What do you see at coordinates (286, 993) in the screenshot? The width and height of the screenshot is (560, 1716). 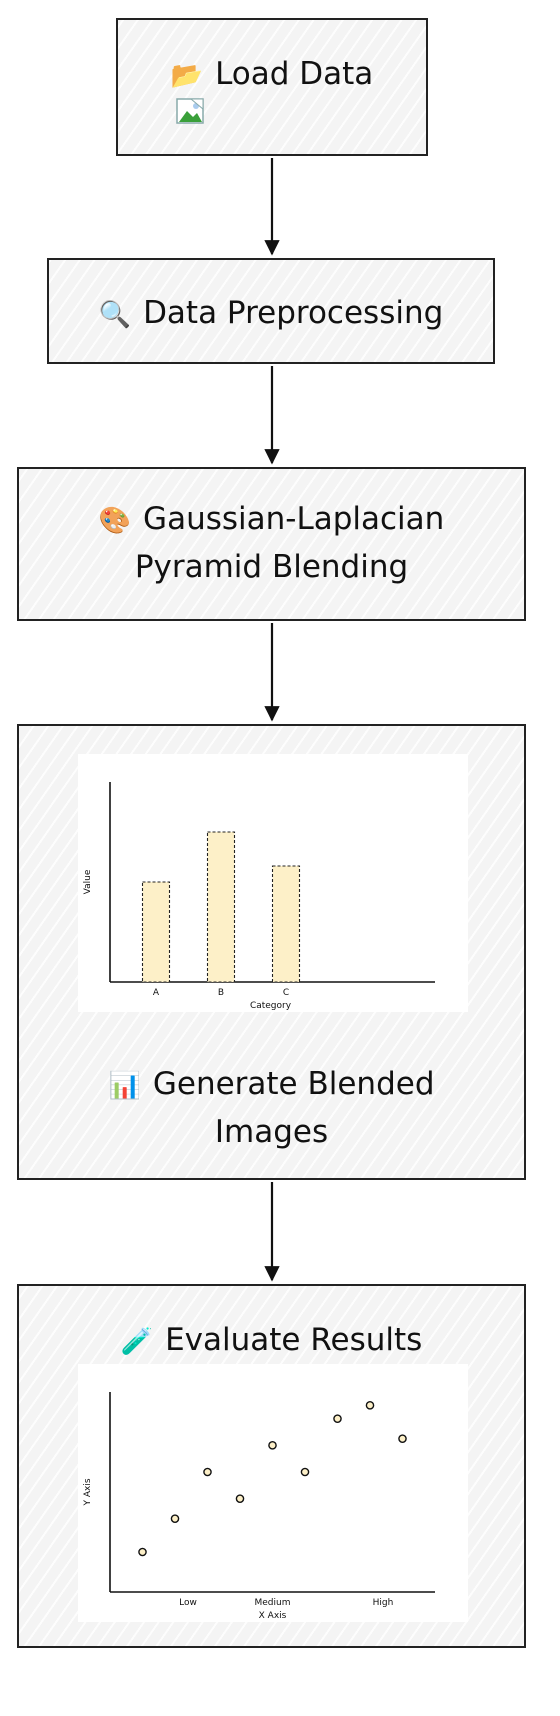 I see `bar-tick-label: C` at bounding box center [286, 993].